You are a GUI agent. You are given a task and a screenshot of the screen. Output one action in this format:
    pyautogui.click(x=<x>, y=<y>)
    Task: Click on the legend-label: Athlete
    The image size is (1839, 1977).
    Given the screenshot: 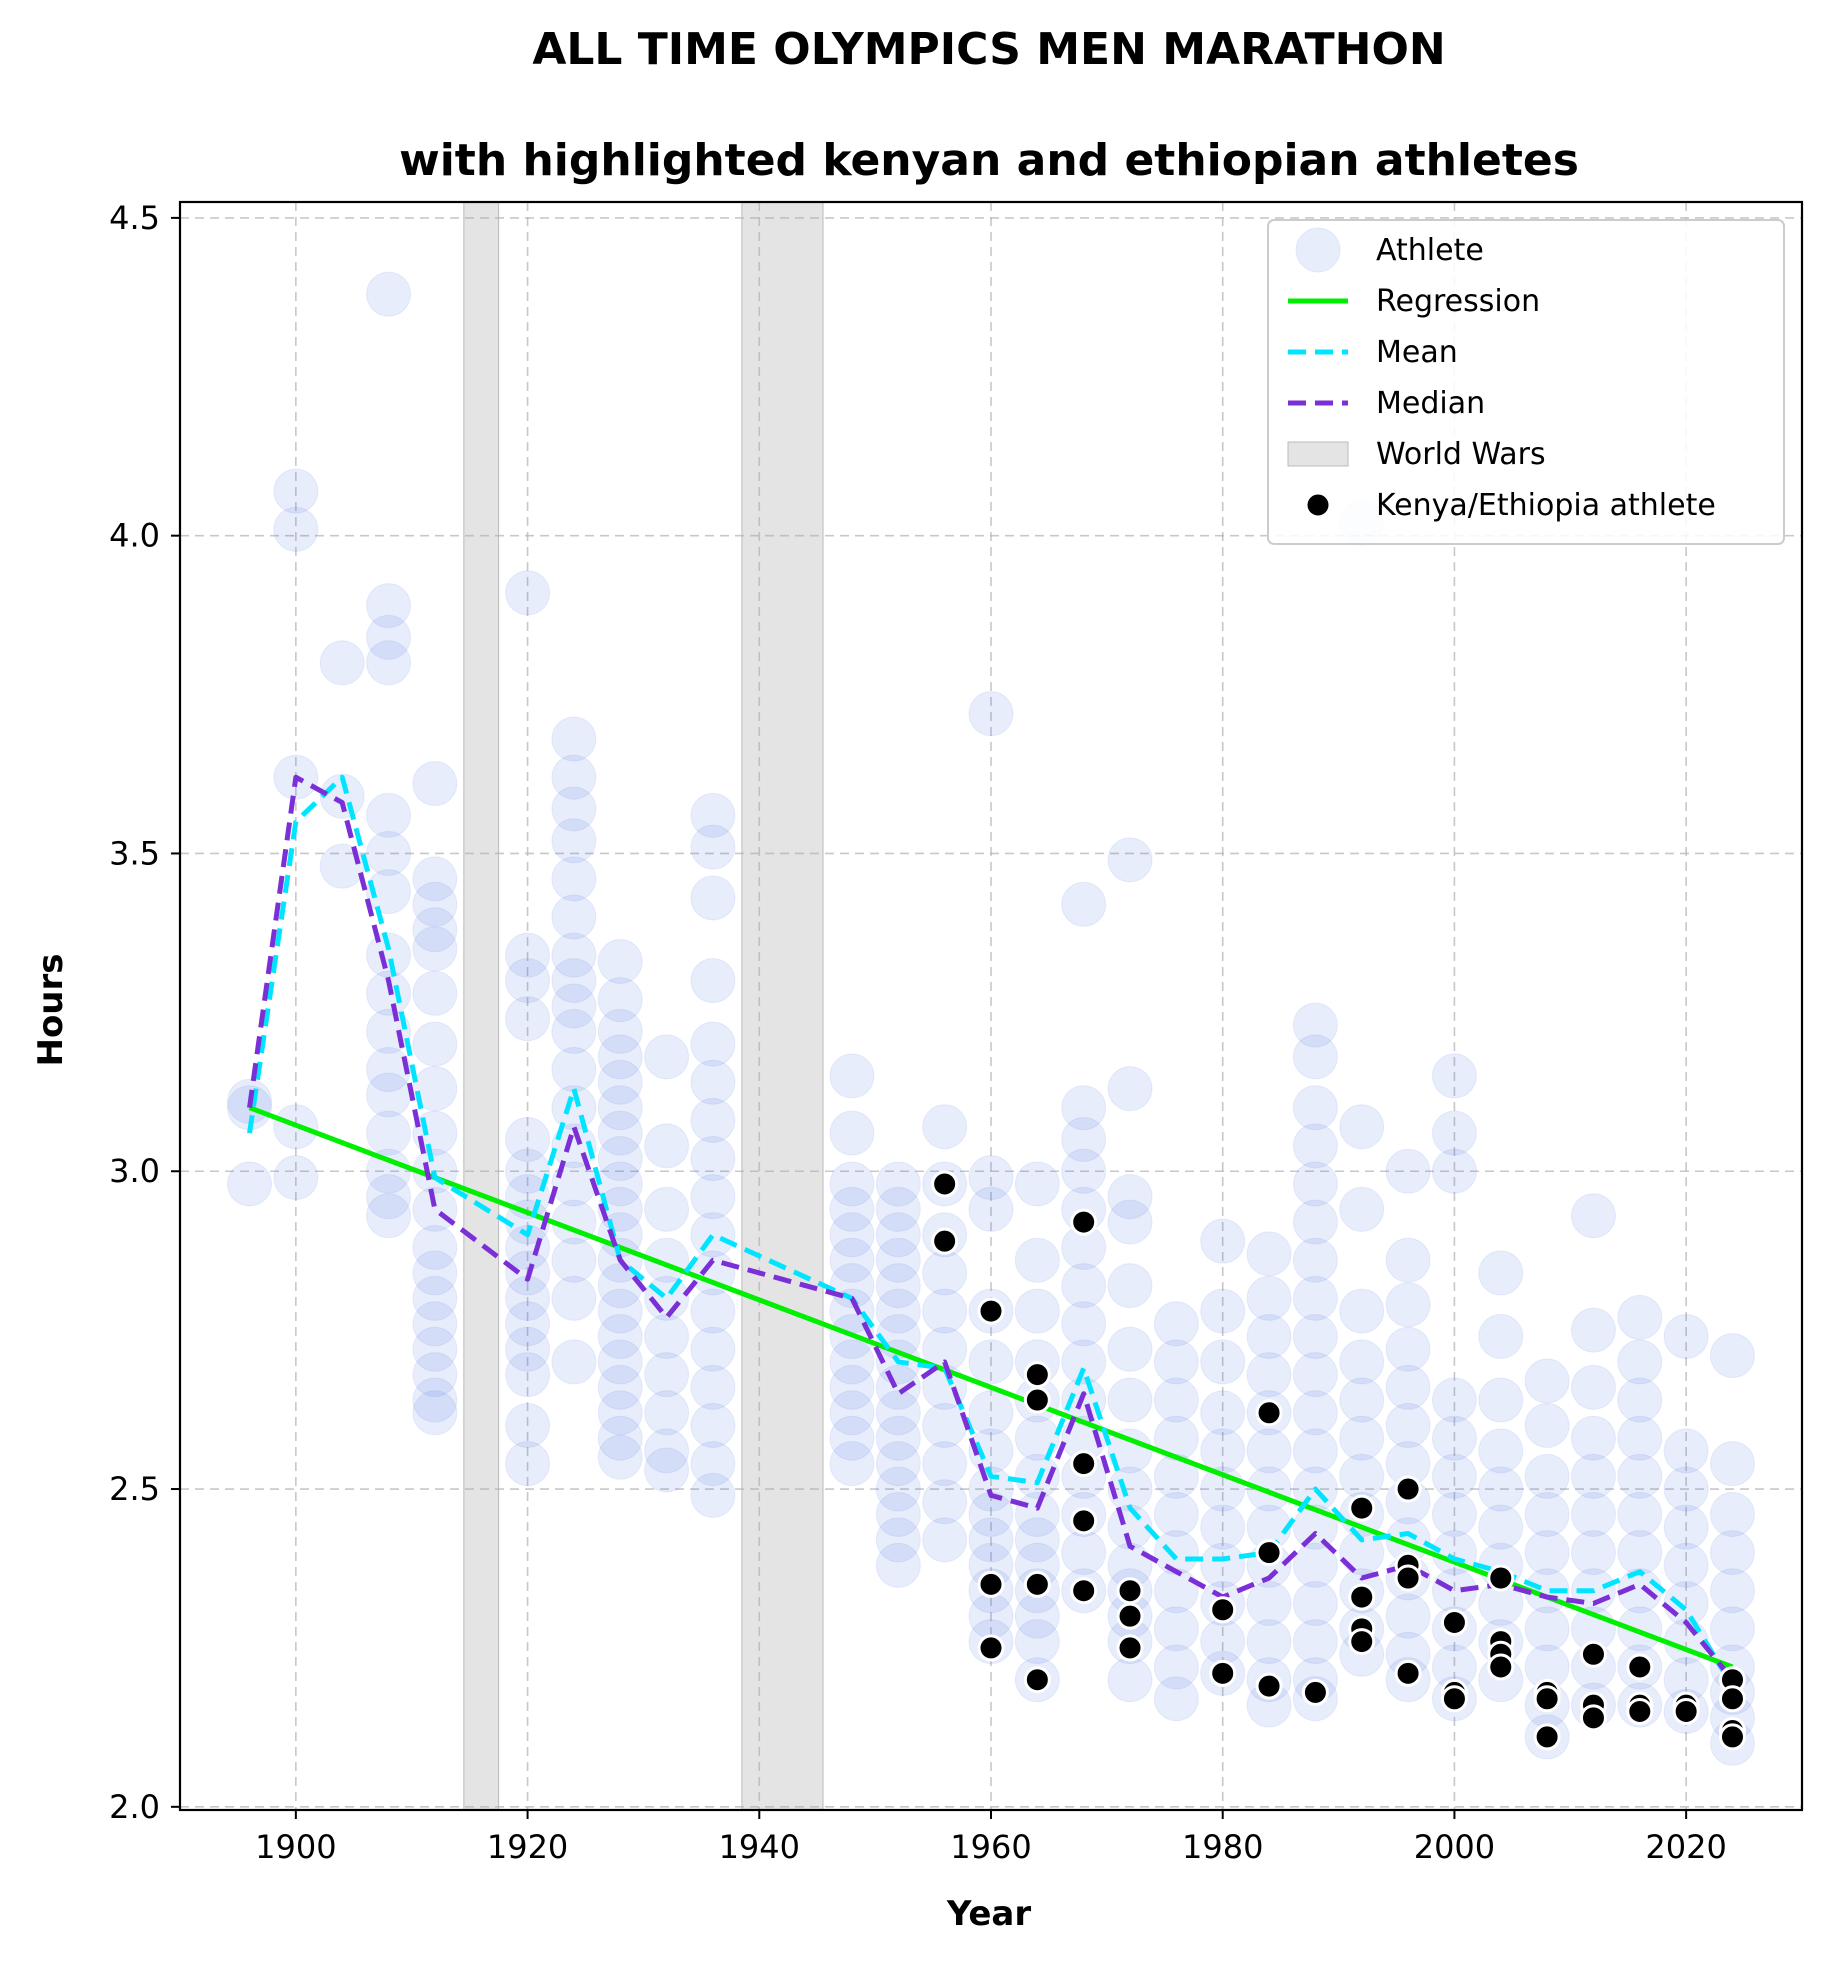 What is the action you would take?
    pyautogui.click(x=1430, y=250)
    